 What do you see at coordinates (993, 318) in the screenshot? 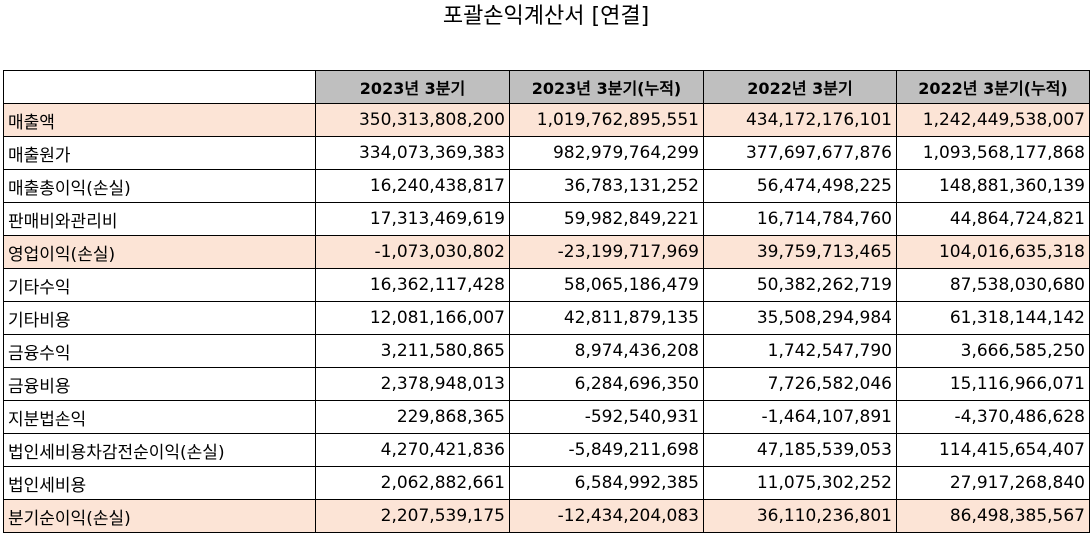
I see `value-cell: 61,318,144,142` at bounding box center [993, 318].